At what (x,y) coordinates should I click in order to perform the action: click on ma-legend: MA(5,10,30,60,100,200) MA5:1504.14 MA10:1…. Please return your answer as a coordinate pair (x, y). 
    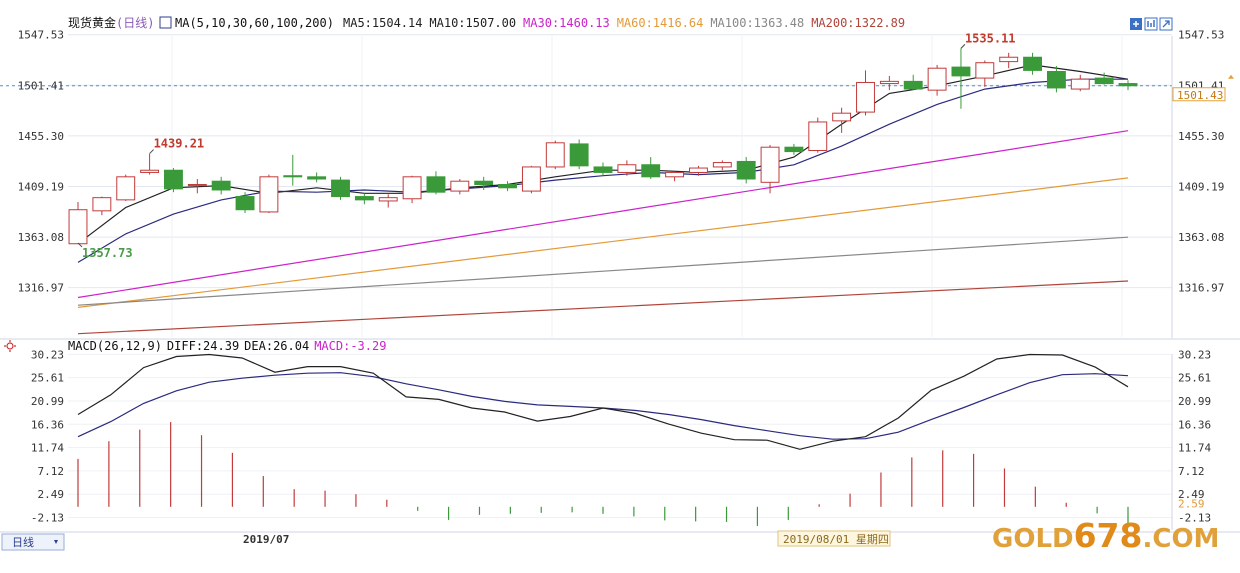
    Looking at the image, I should click on (532, 23).